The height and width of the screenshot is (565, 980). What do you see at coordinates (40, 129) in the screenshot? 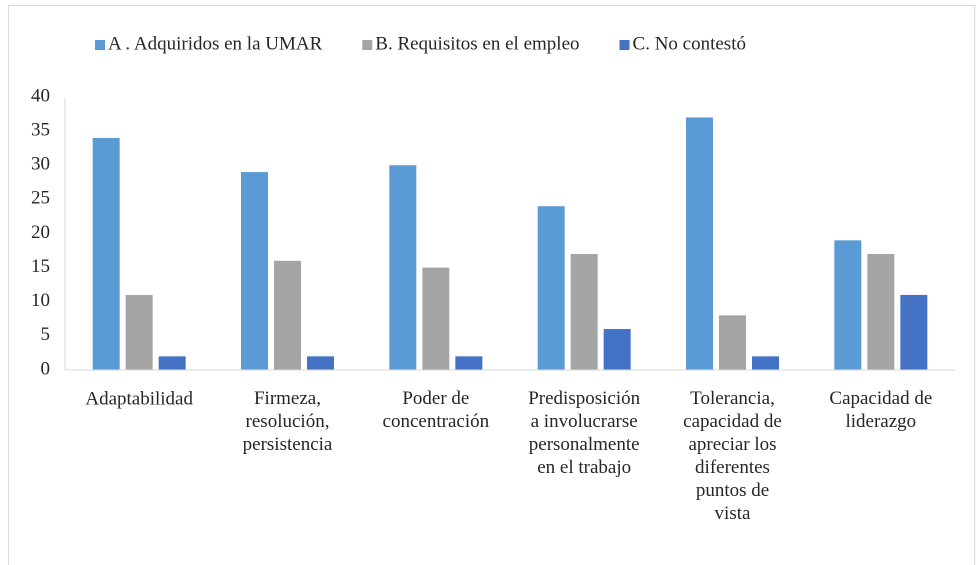
I see `y-tick-label: 35` at bounding box center [40, 129].